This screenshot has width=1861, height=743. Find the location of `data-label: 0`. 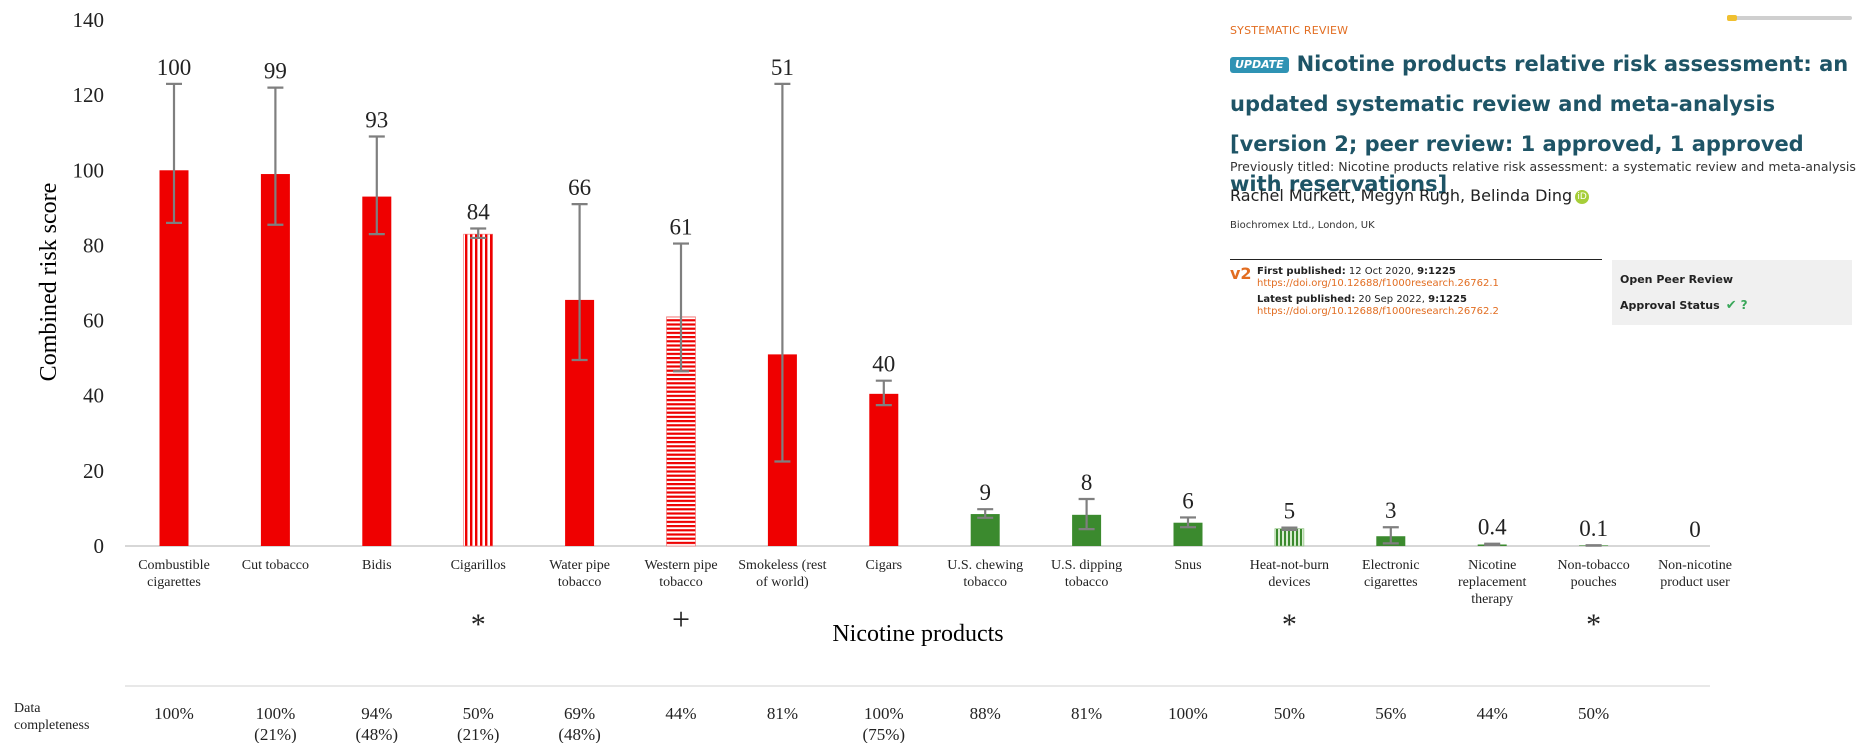

data-label: 0 is located at coordinates (1695, 529).